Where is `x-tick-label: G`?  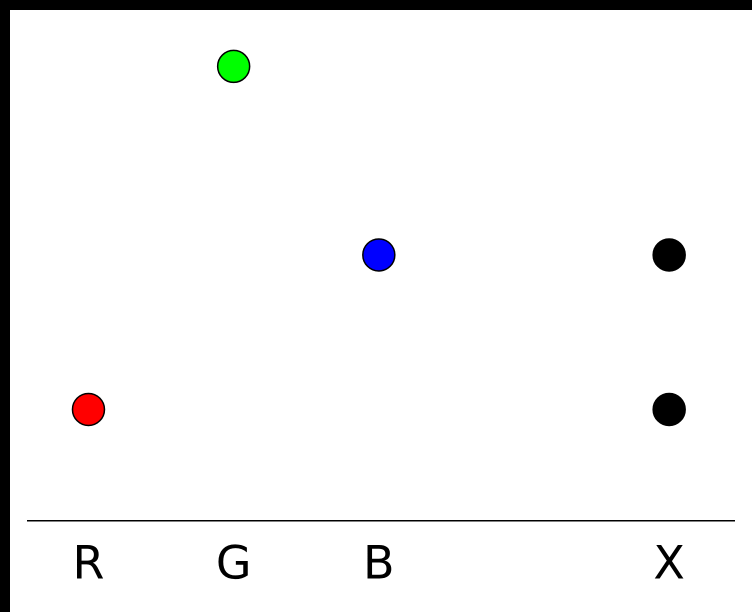 x-tick-label: G is located at coordinates (234, 562).